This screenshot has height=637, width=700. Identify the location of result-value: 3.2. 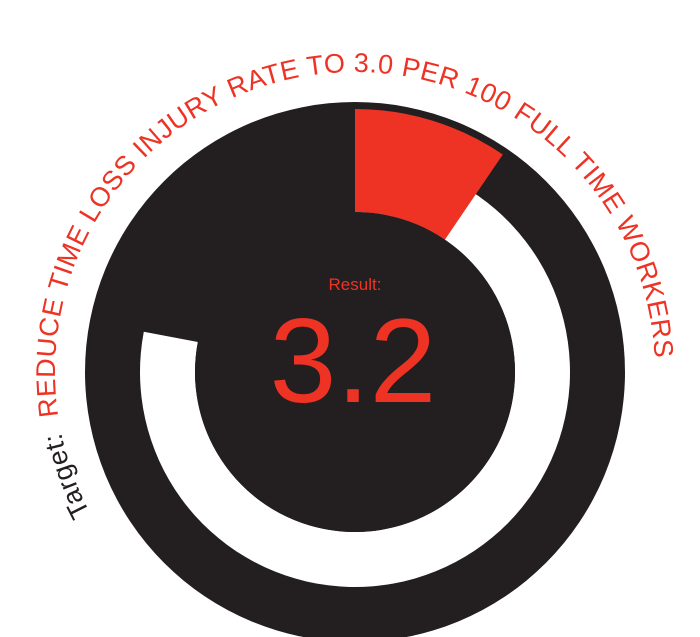
(353, 361).